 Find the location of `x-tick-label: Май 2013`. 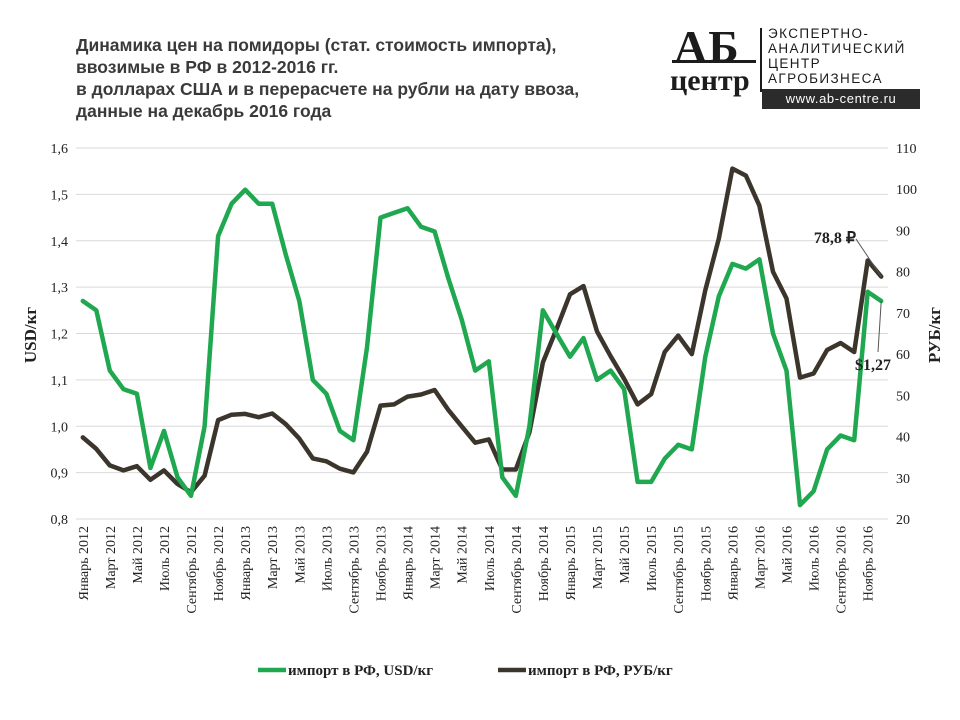

x-tick-label: Май 2013 is located at coordinates (300, 555).